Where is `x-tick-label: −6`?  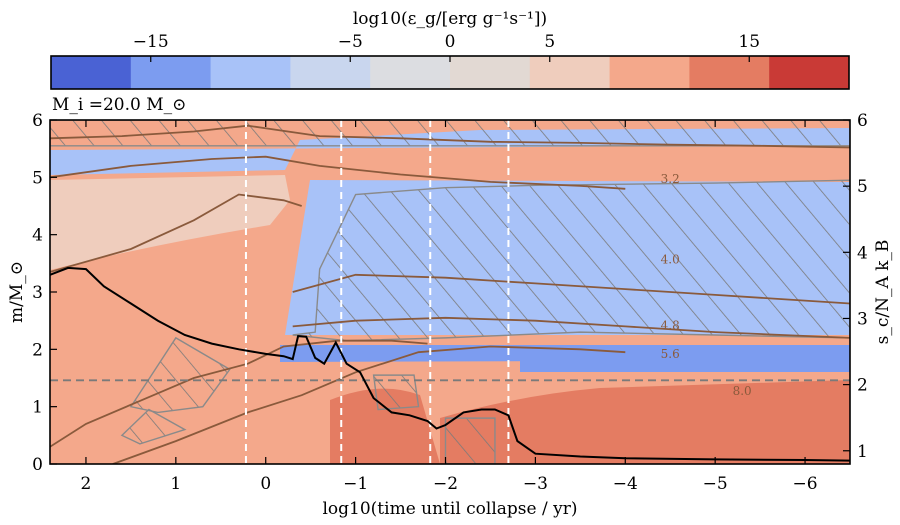 x-tick-label: −6 is located at coordinates (805, 484).